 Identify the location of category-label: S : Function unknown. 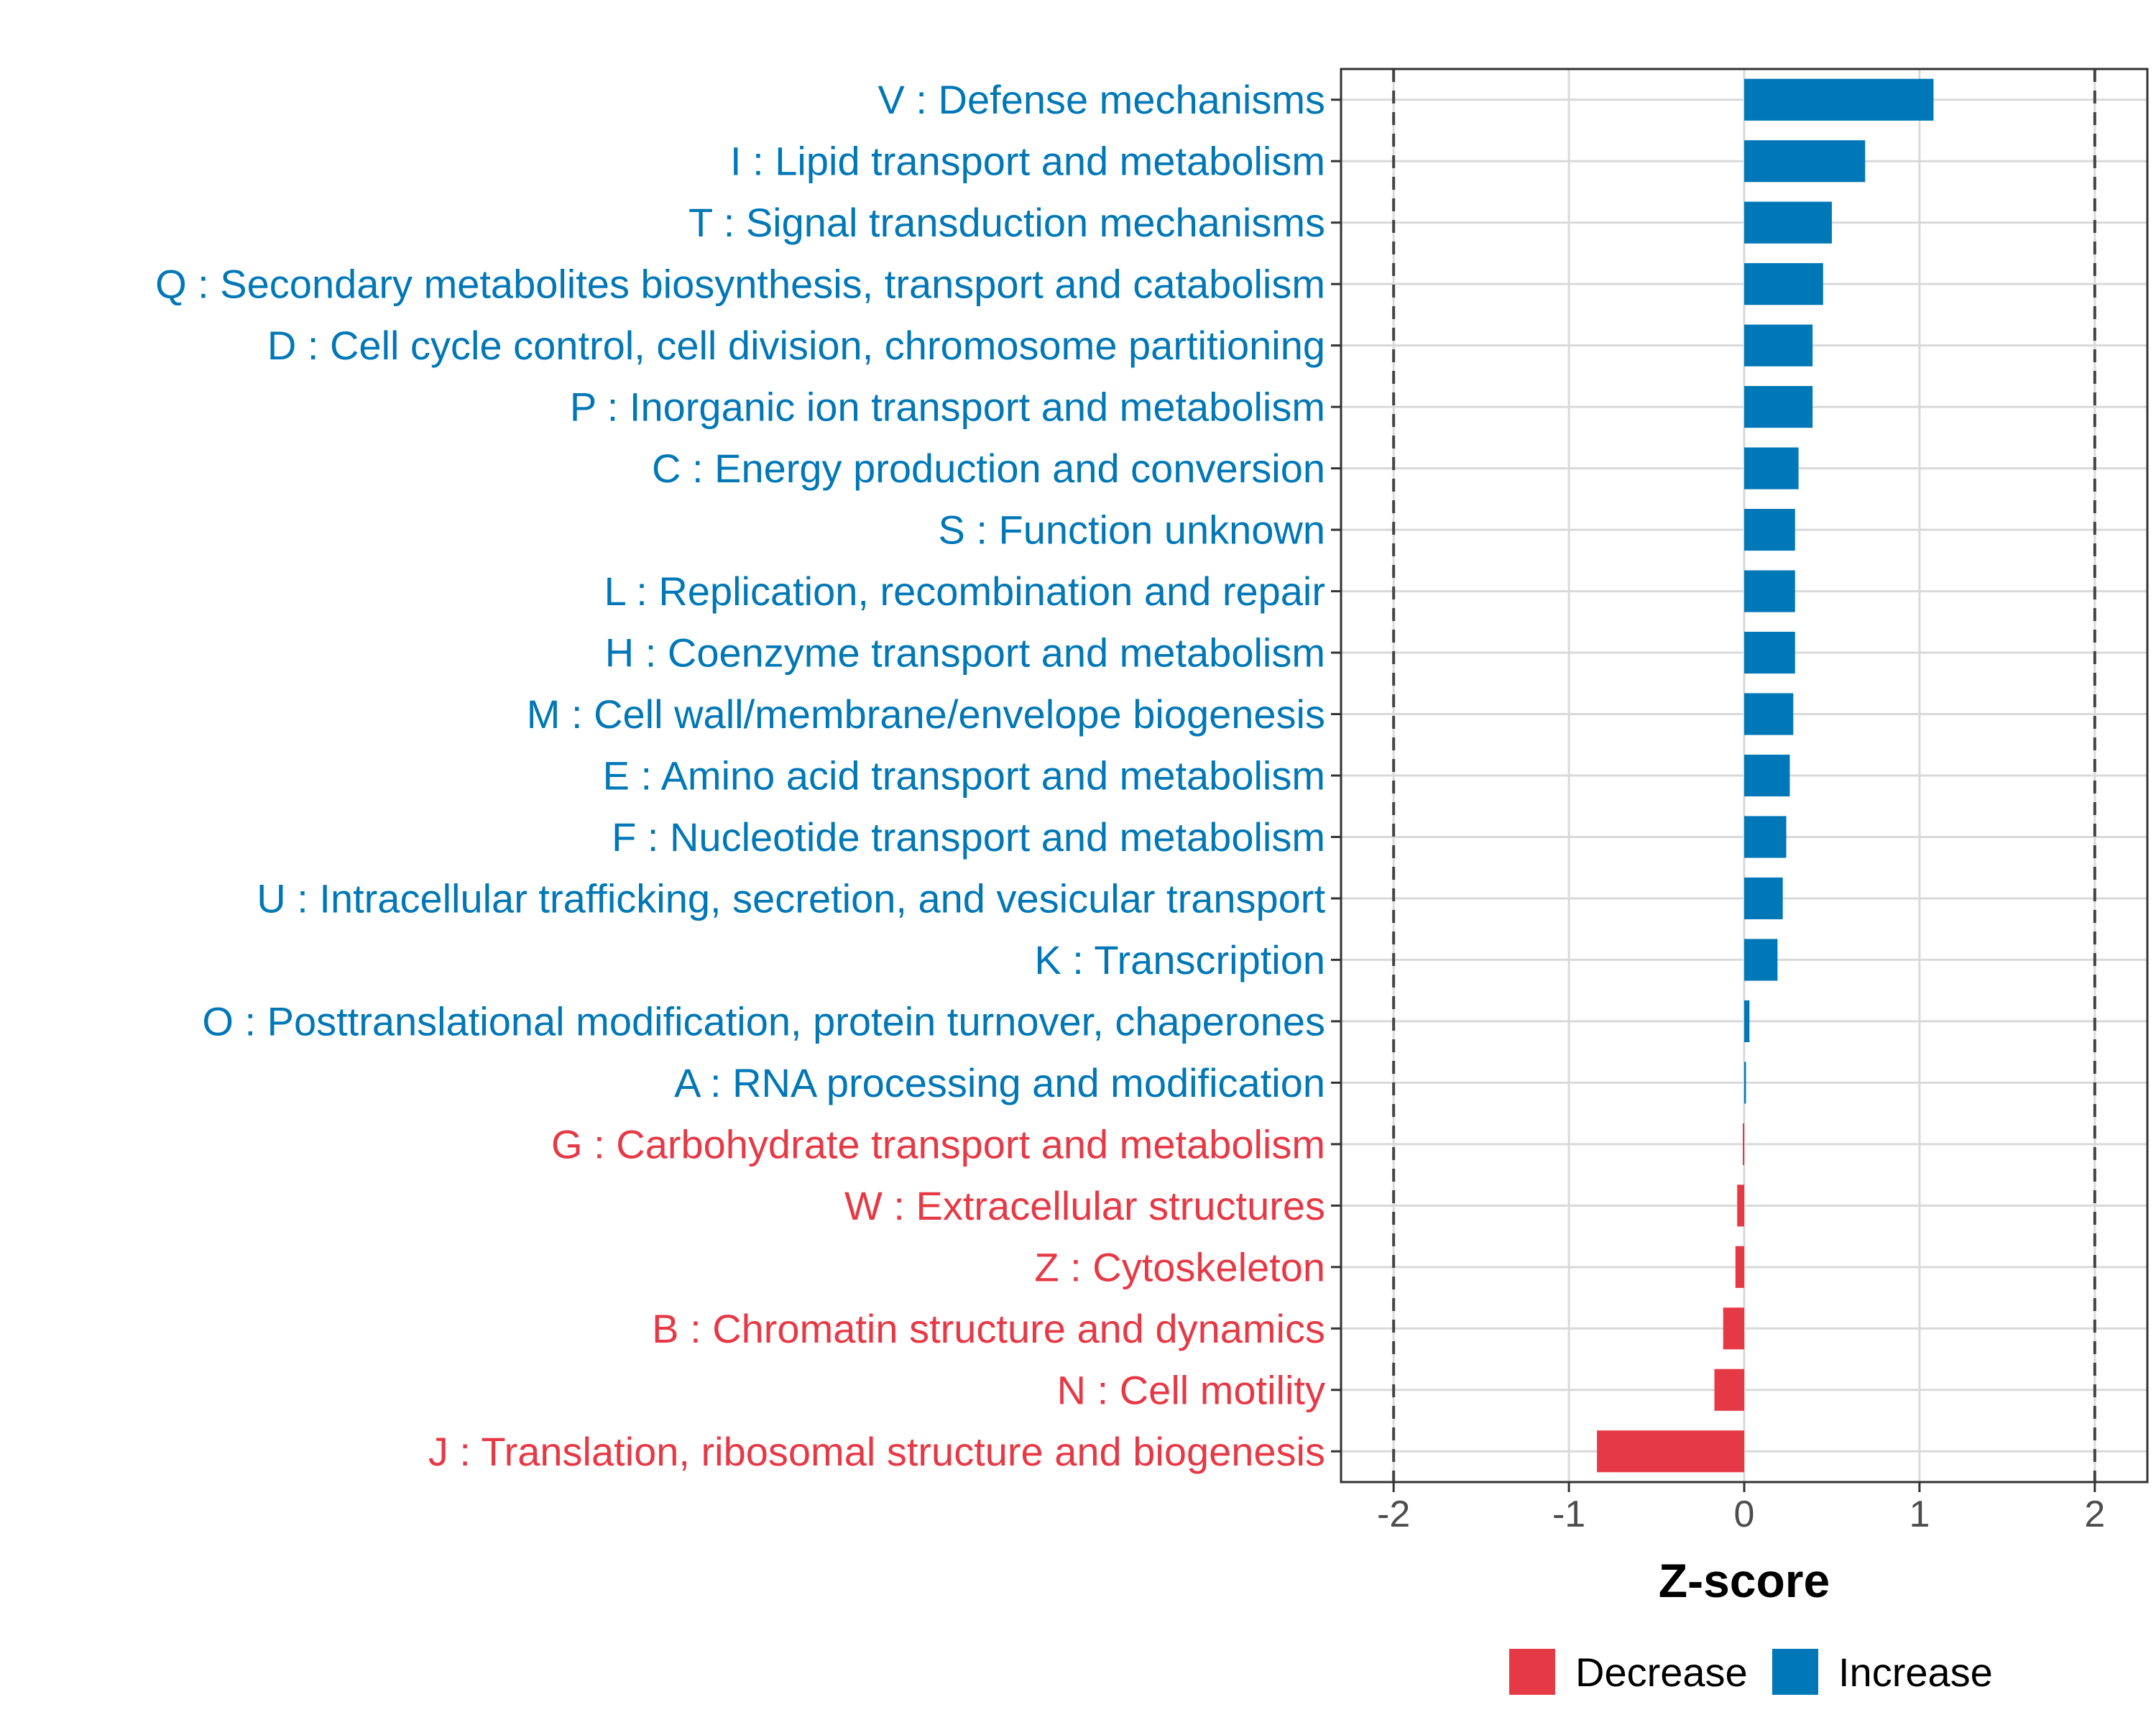
(1131, 530).